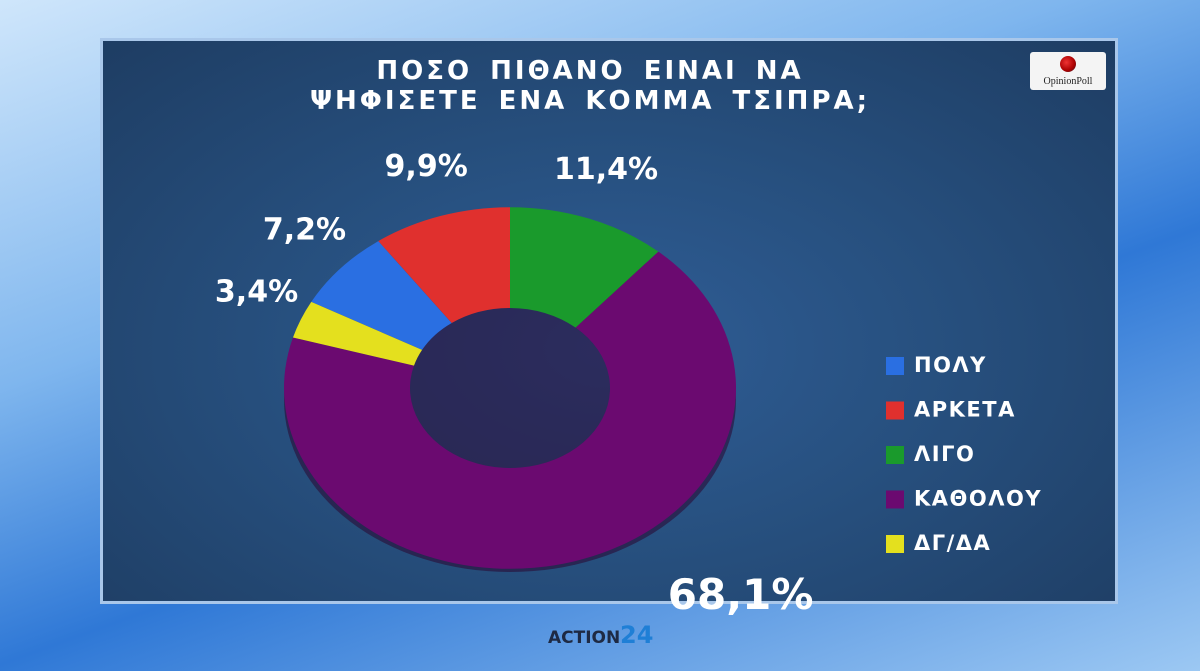  Describe the element at coordinates (637, 635) in the screenshot. I see `channel-number: 24` at that location.